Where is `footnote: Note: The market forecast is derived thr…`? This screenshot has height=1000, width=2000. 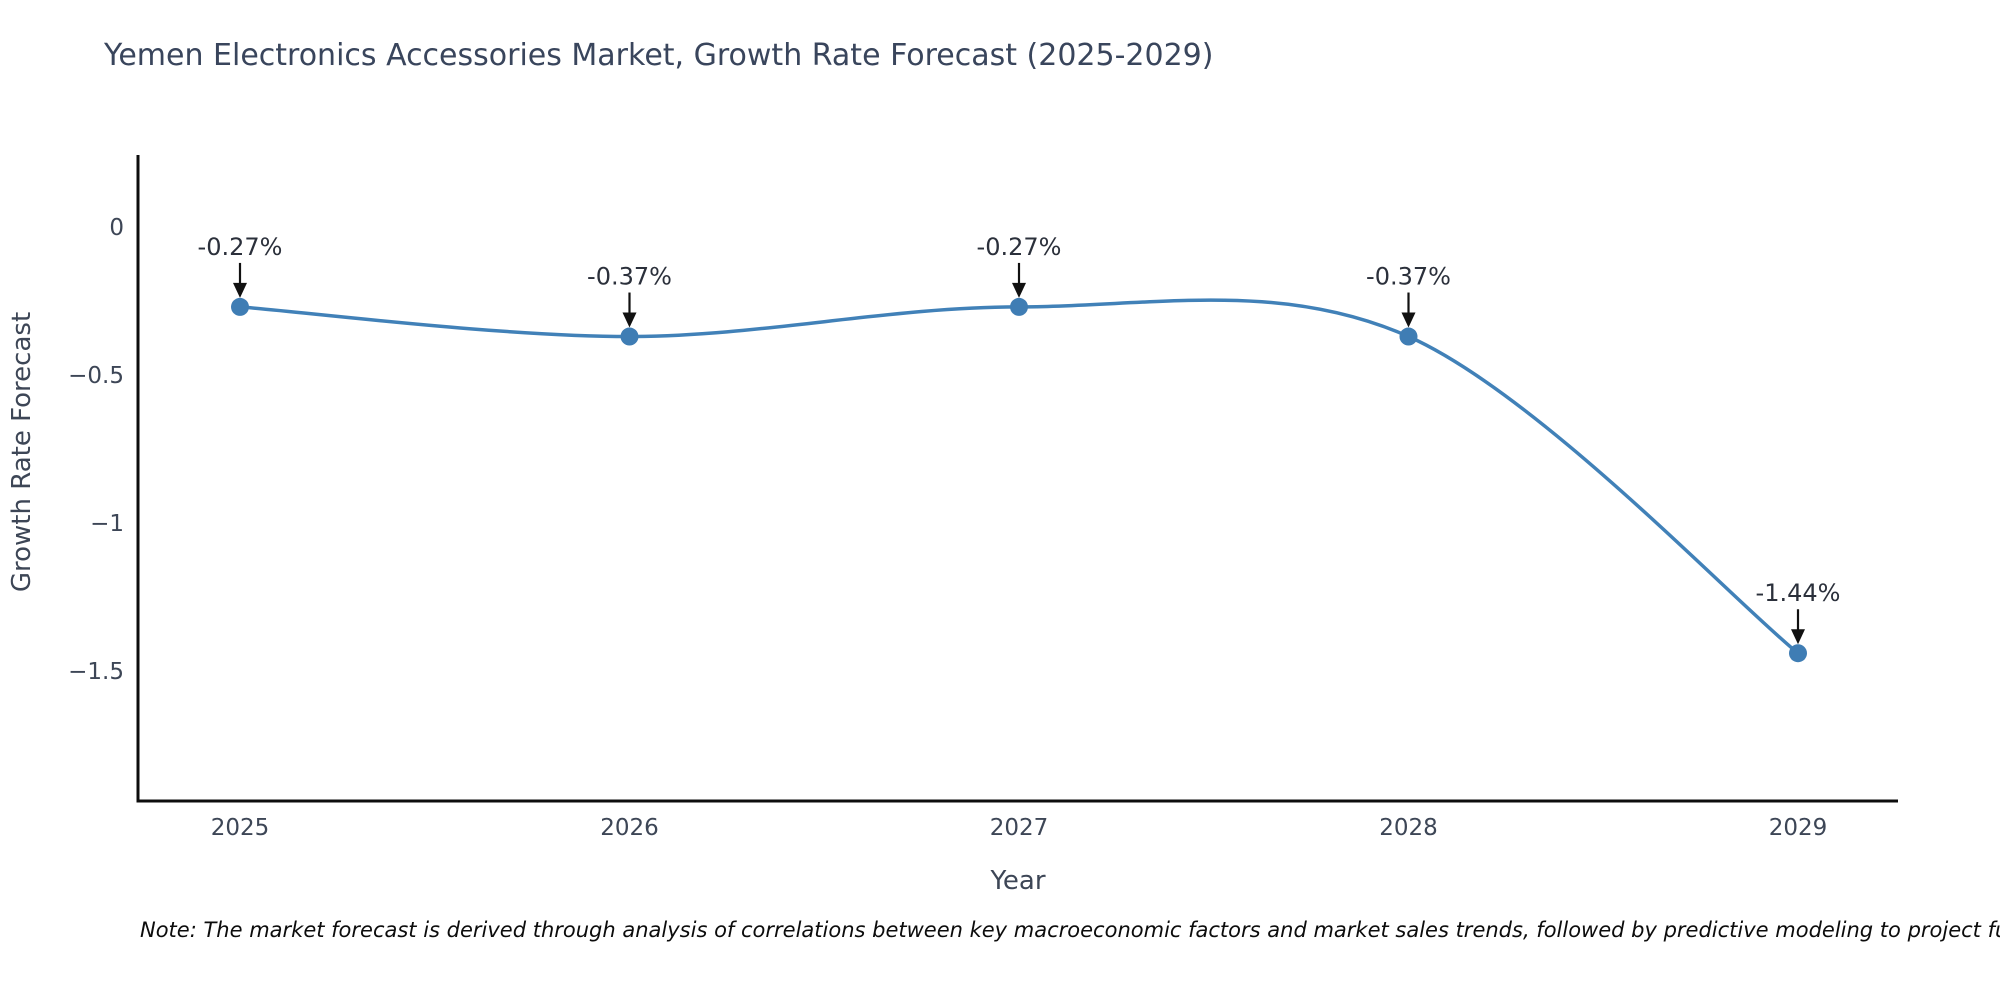
footnote: Note: The market forecast is derived thr… is located at coordinates (1070, 930).